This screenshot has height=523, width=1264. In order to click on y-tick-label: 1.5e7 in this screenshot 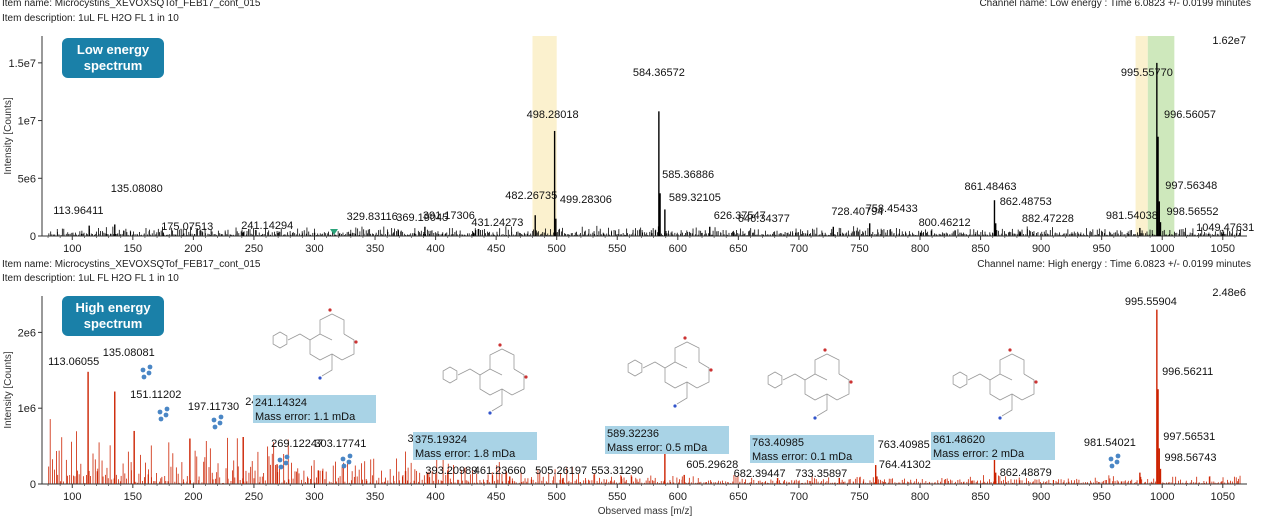, I will do `click(22, 64)`.